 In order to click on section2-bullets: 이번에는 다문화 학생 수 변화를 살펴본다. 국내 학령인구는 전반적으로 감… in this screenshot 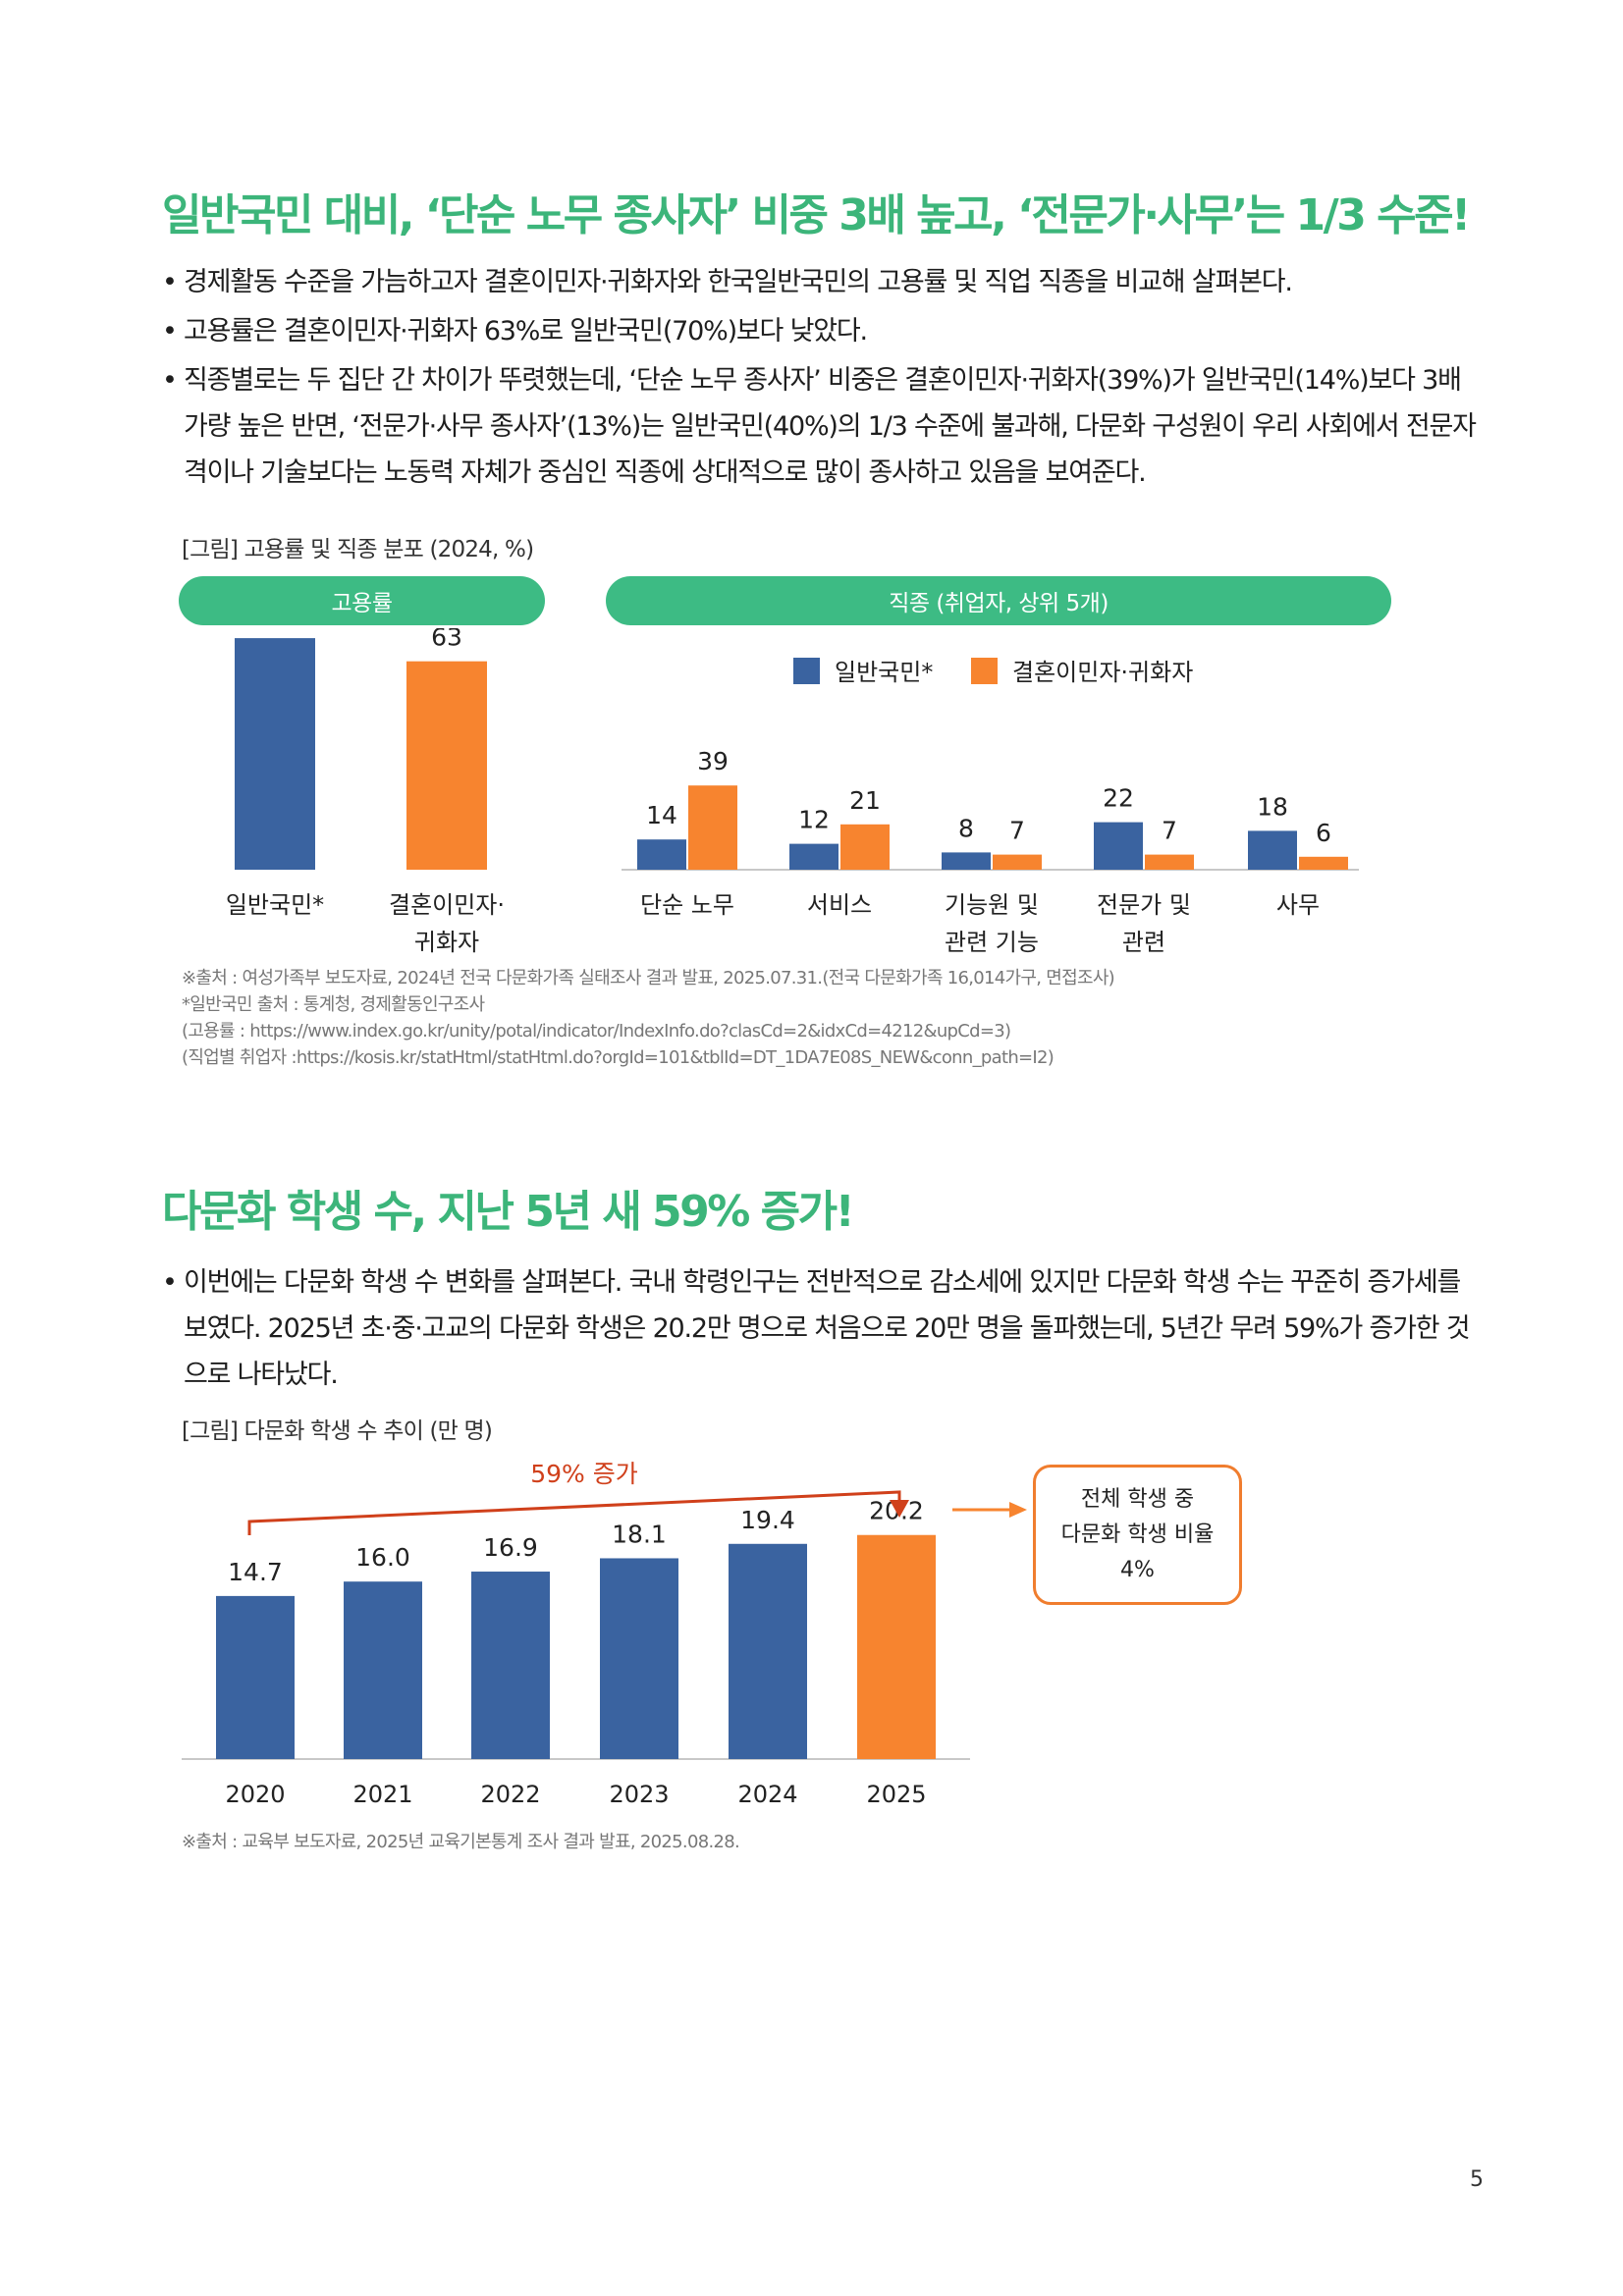, I will do `click(822, 1330)`.